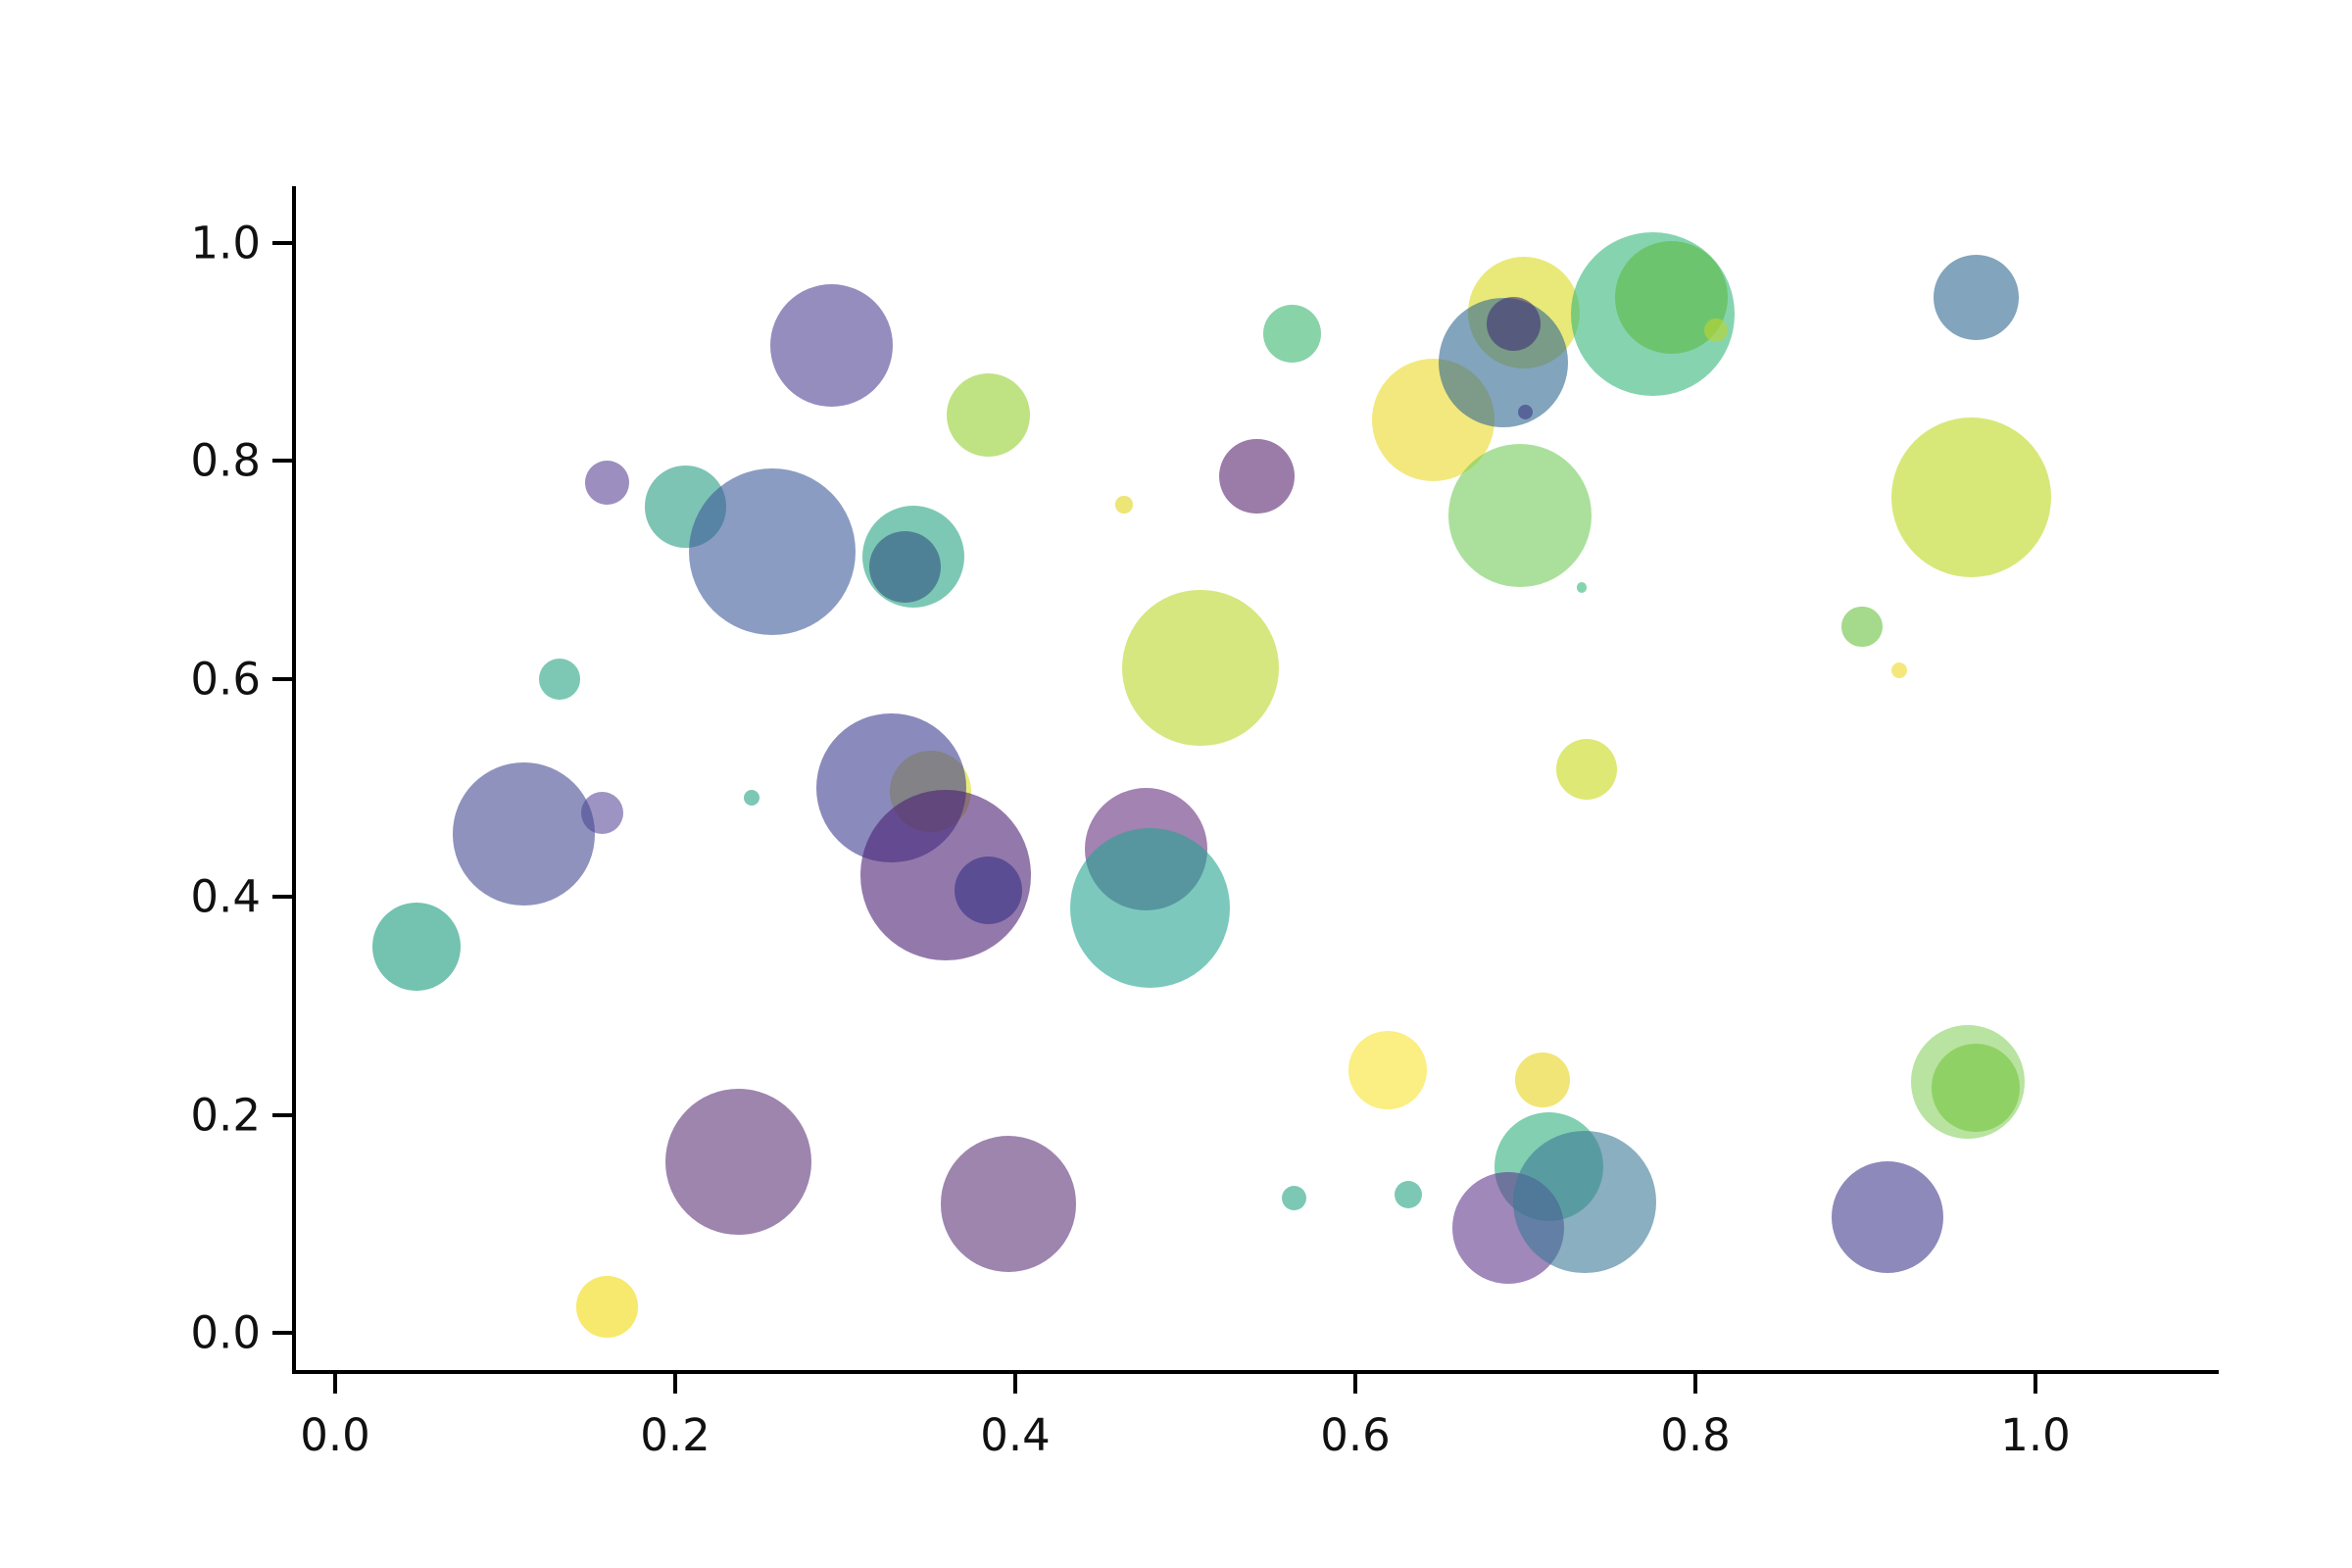 Image resolution: width=2352 pixels, height=1568 pixels. I want to click on x-tick-label: 0.4, so click(1015, 1435).